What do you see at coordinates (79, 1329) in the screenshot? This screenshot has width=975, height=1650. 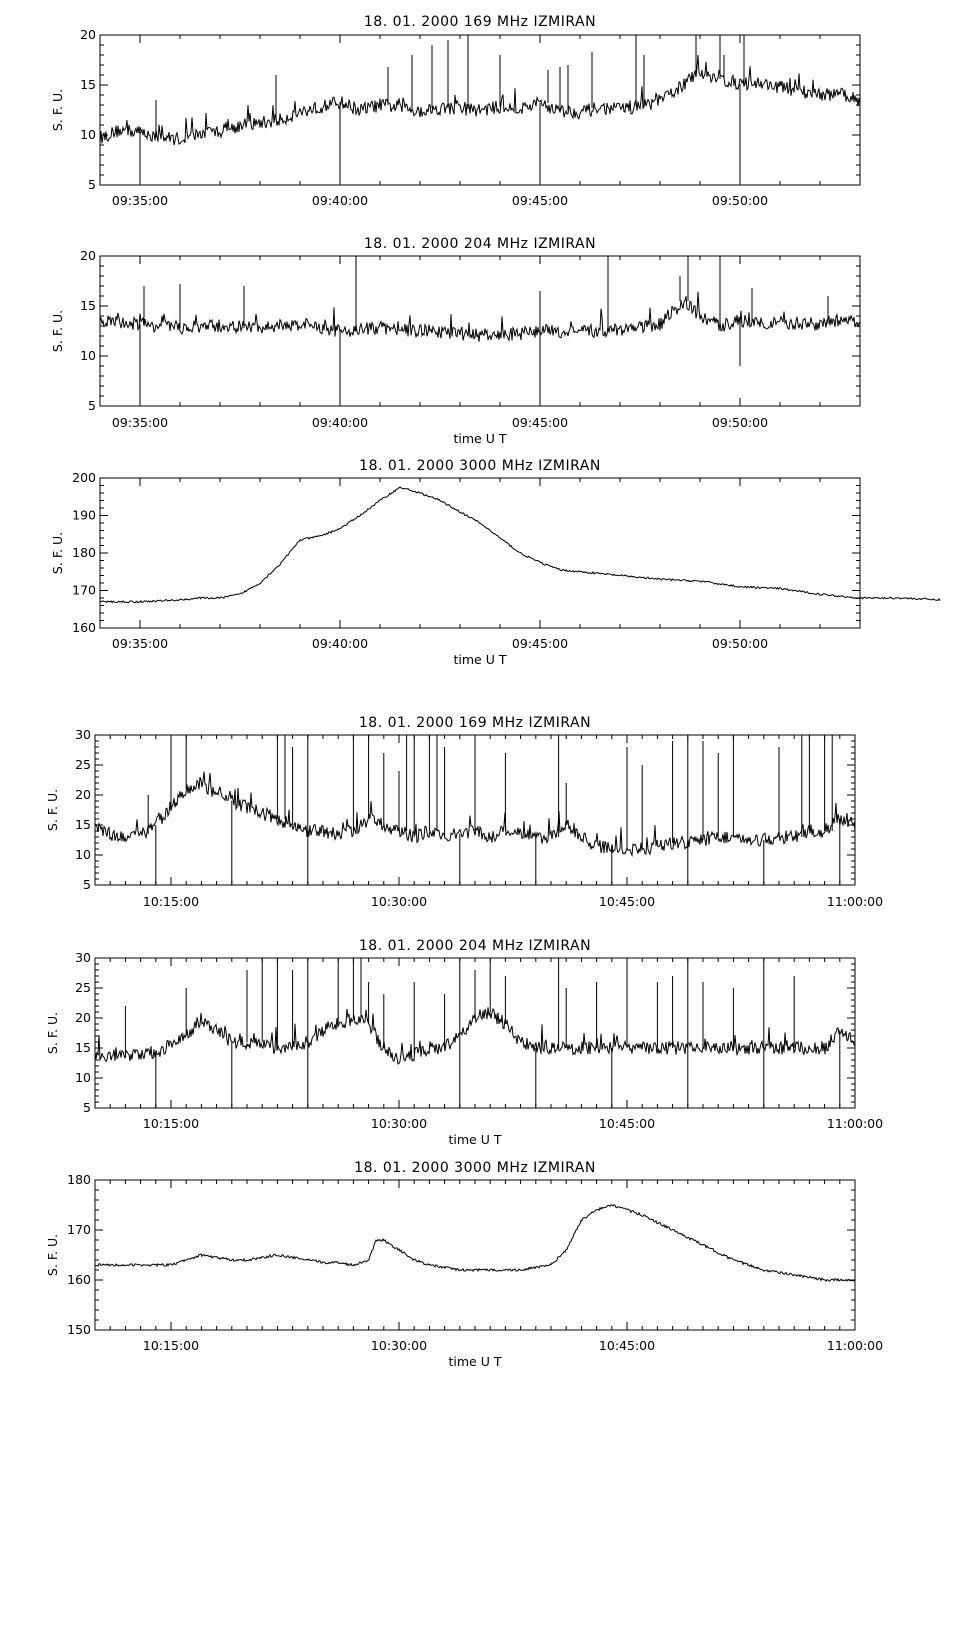 I see `y-tick-label: 150` at bounding box center [79, 1329].